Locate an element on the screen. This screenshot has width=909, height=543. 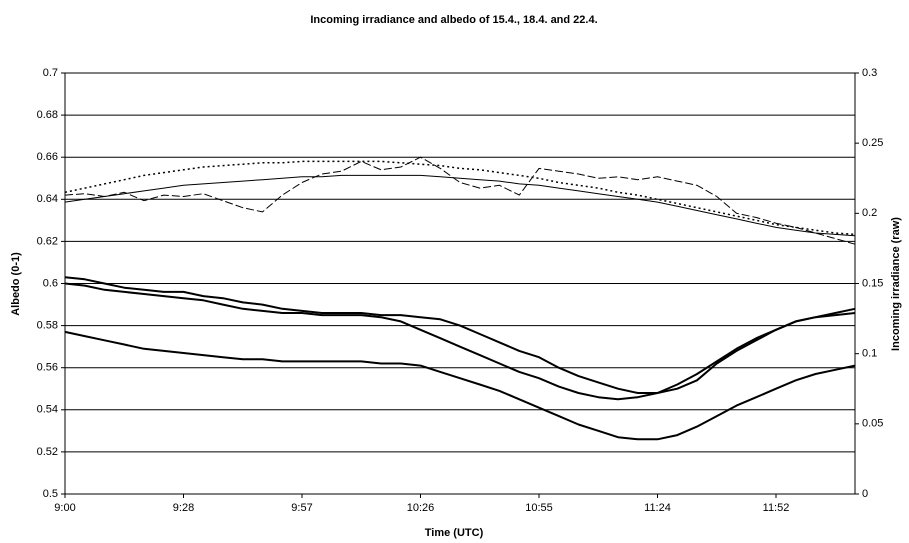
y-tick-label: 0.6 is located at coordinates (50, 283).